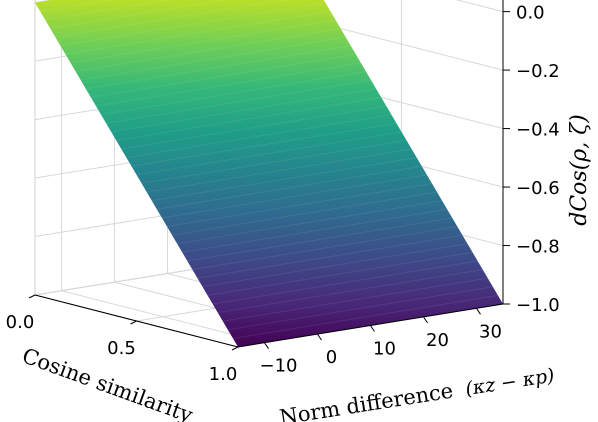 The width and height of the screenshot is (598, 422). What do you see at coordinates (490, 331) in the screenshot?
I see `y-tick-label: 30` at bounding box center [490, 331].